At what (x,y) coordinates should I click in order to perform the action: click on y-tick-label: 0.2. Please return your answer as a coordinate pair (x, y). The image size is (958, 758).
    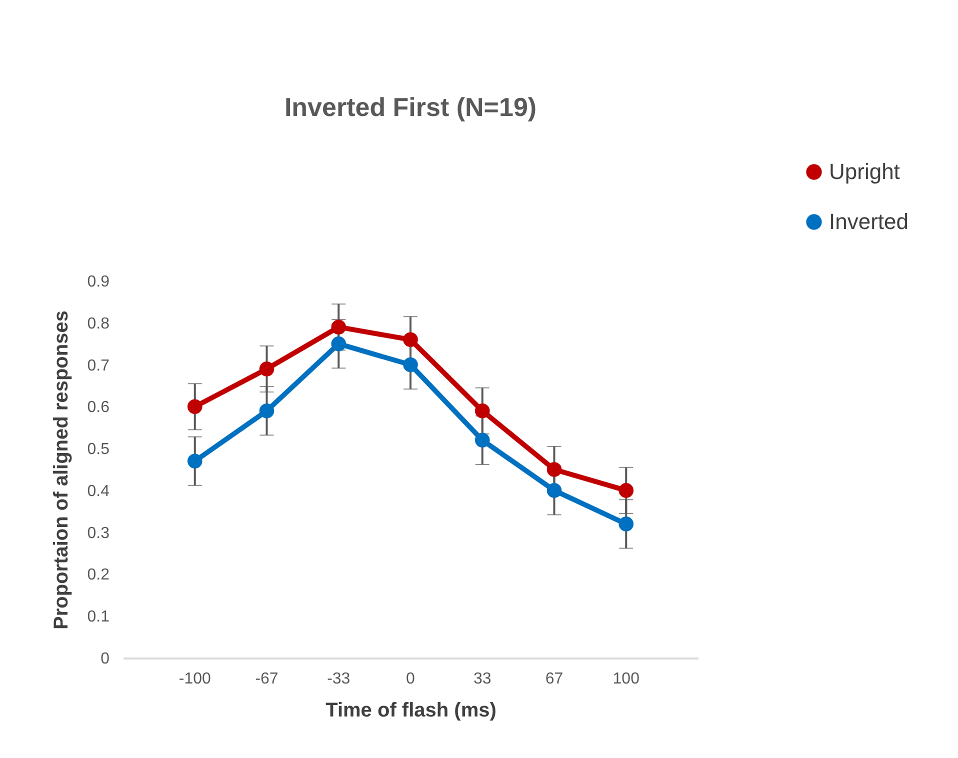
    Looking at the image, I should click on (98, 575).